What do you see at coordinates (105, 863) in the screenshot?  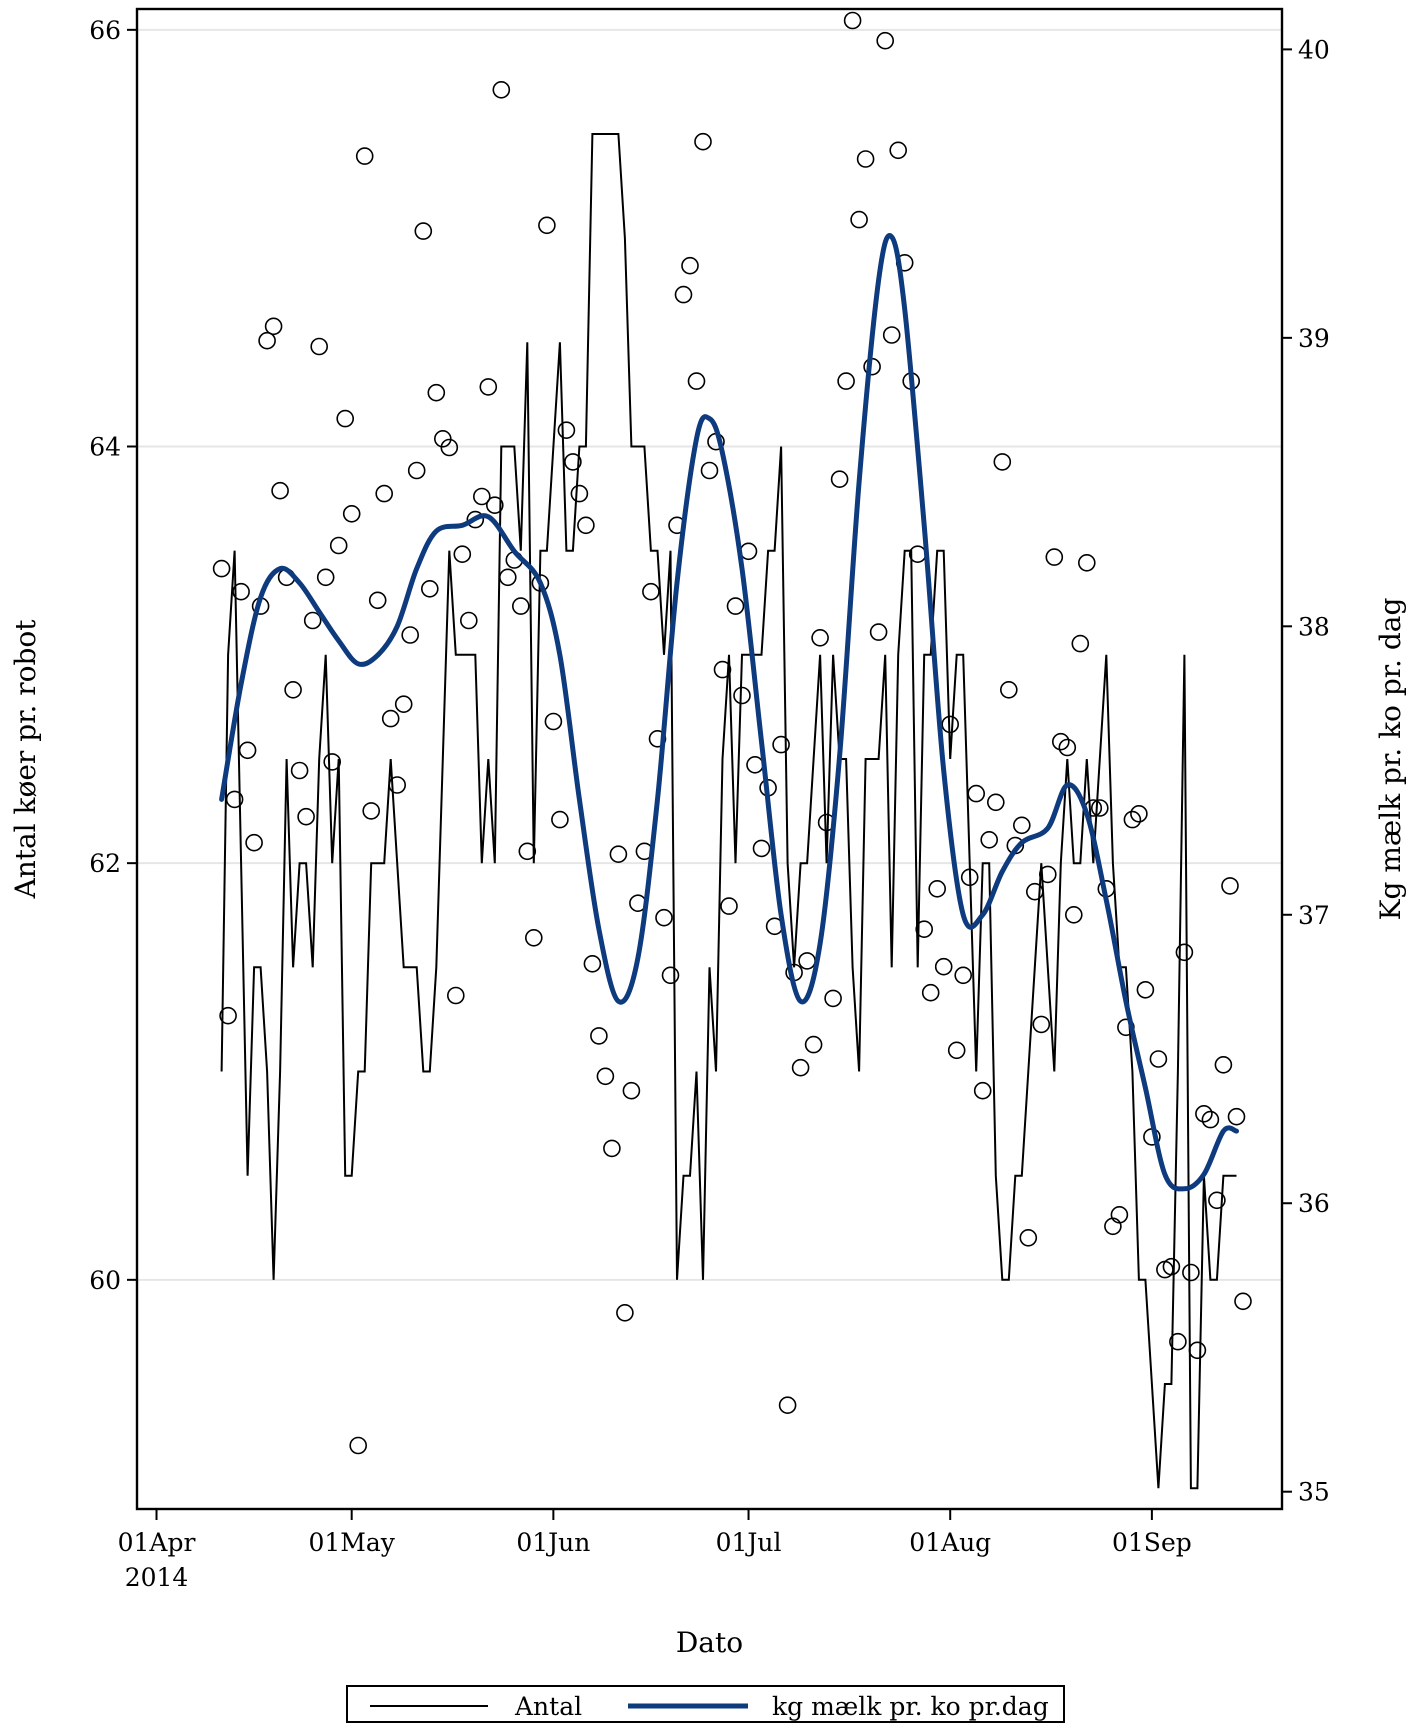 I see `y-left-tick-label: 62` at bounding box center [105, 863].